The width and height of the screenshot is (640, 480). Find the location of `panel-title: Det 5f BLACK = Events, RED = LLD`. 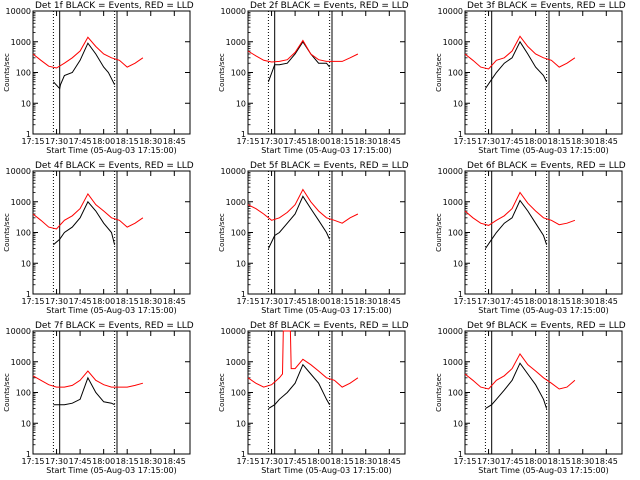

panel-title: Det 5f BLACK = Events, RED = LLD is located at coordinates (329, 166).